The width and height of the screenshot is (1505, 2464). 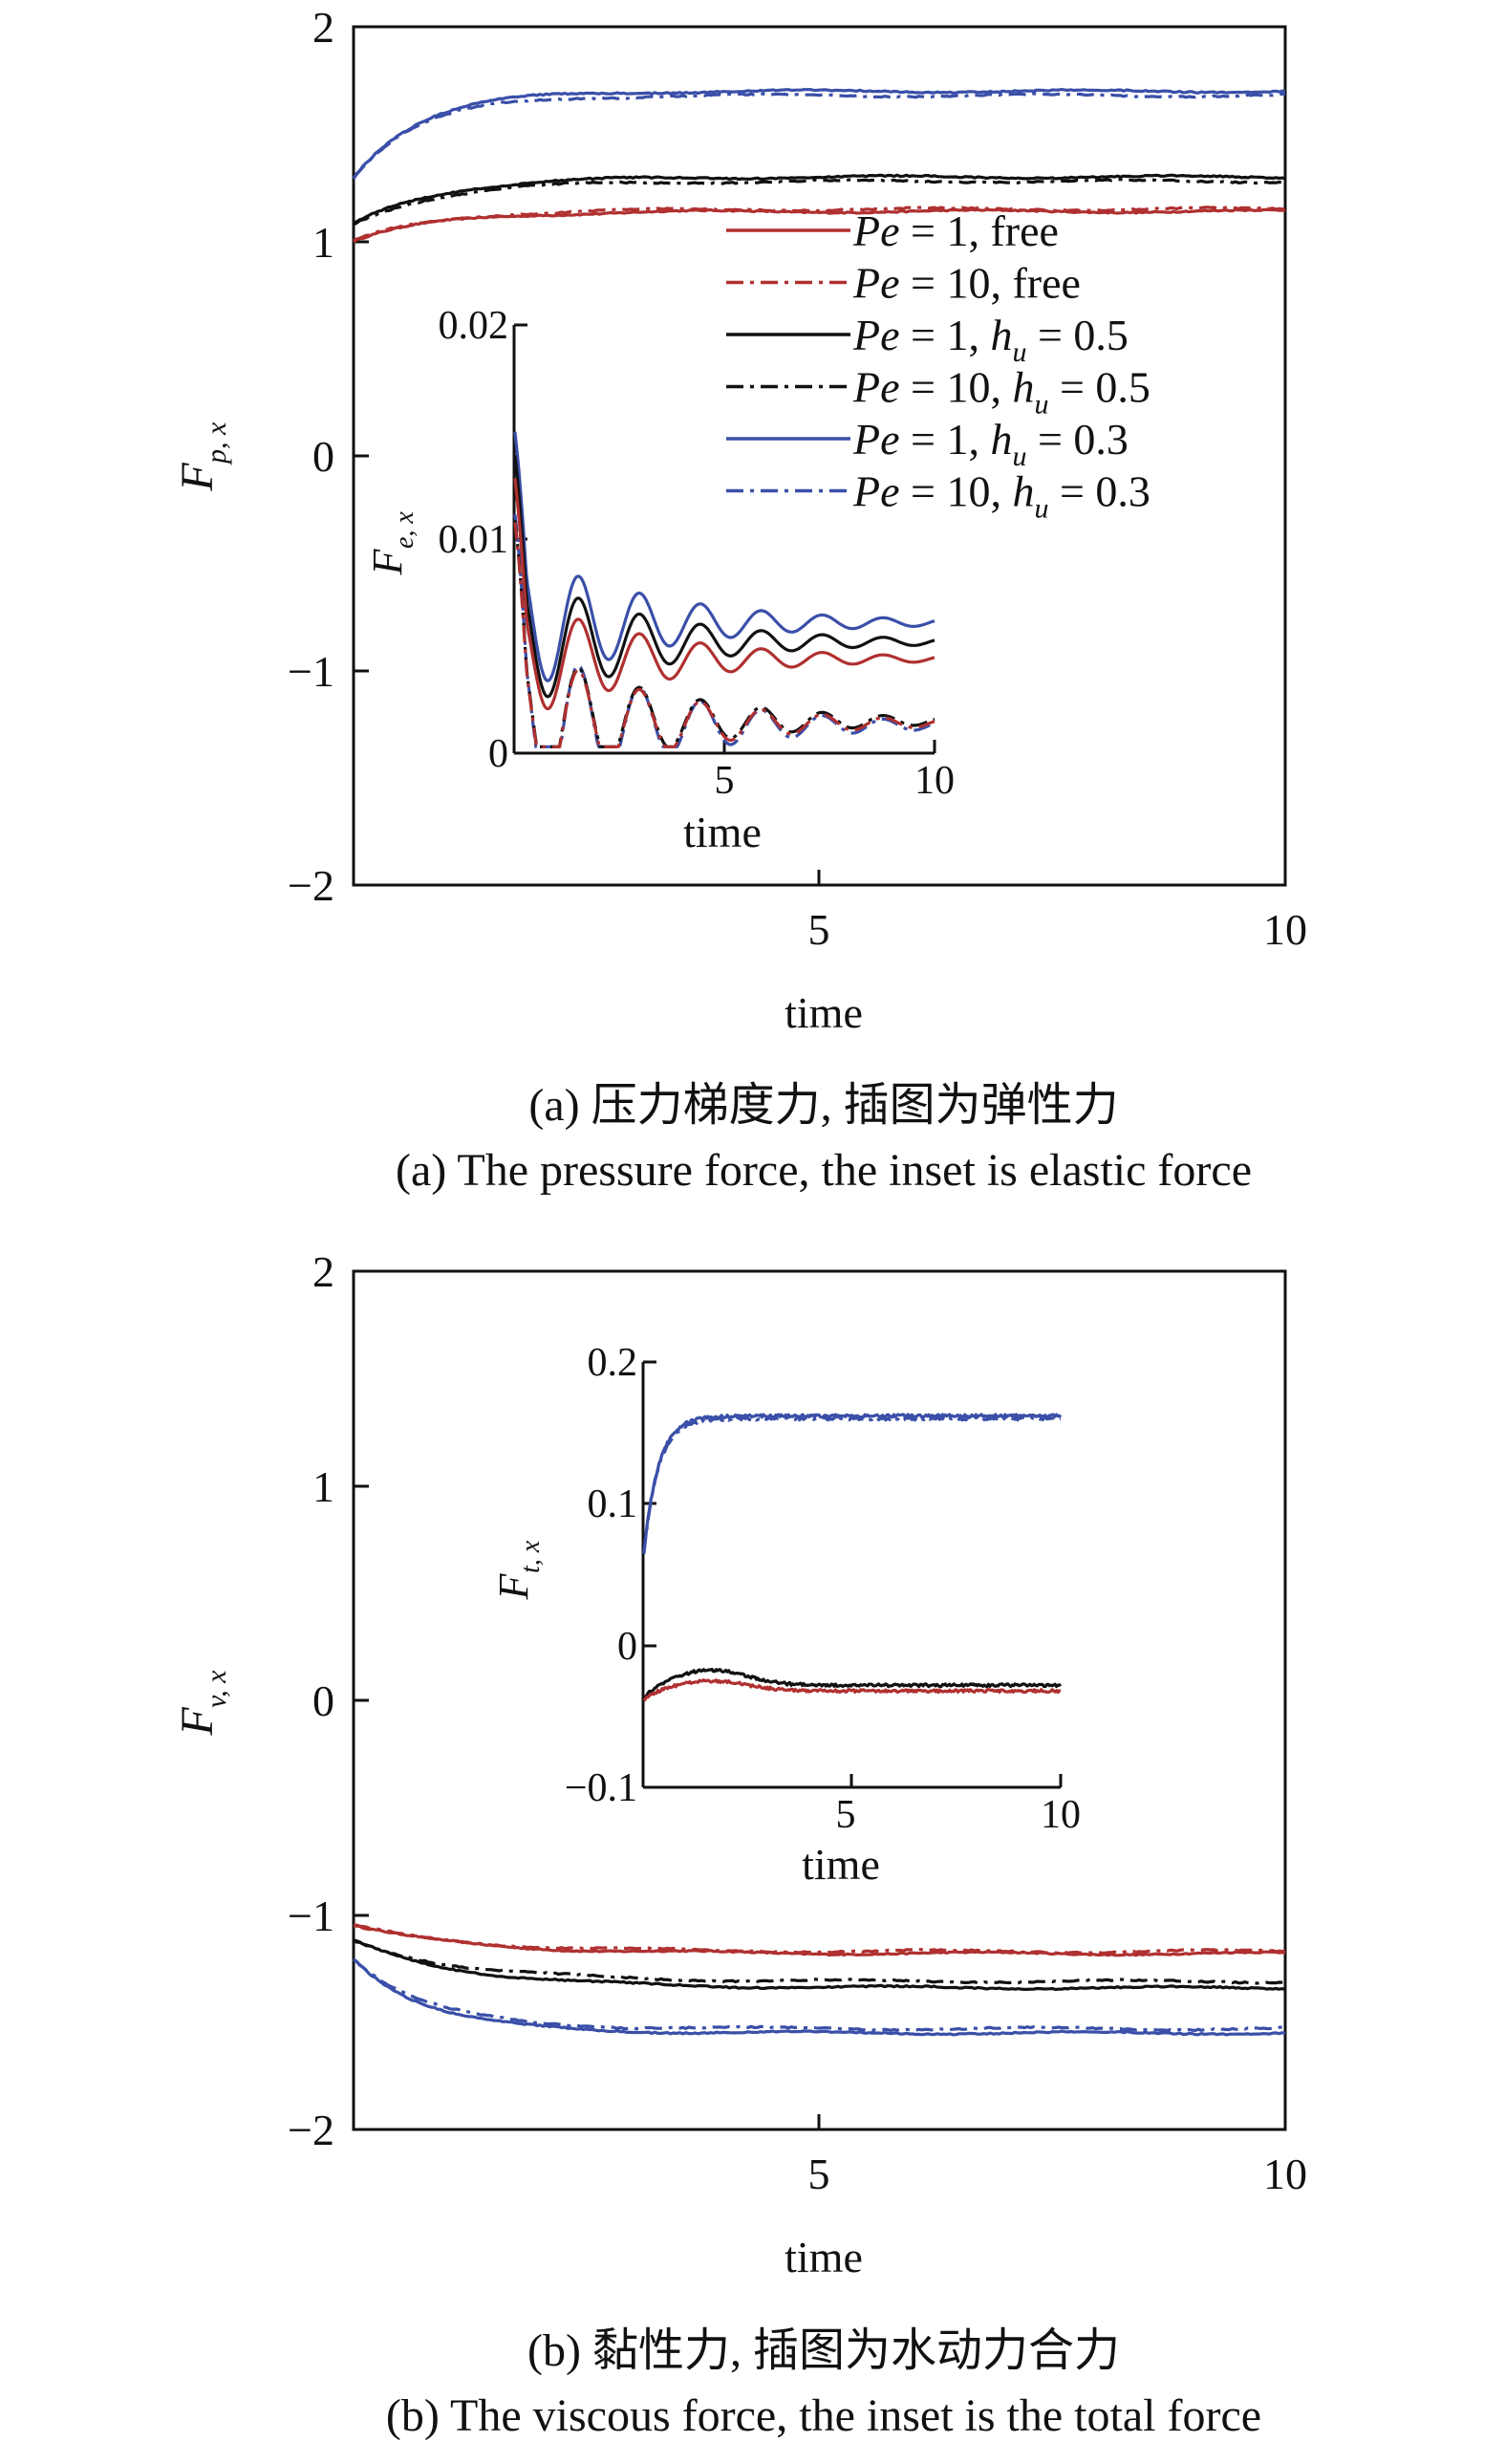 I want to click on panel-a-ytick-label: 0, so click(x=323, y=456).